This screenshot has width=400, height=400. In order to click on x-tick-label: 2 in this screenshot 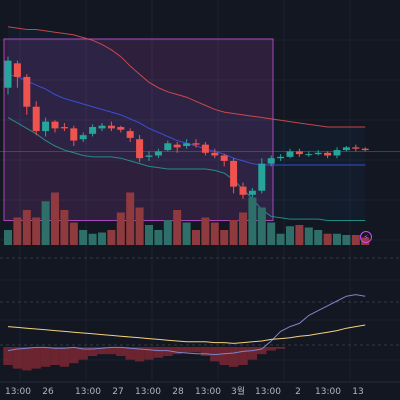, I will do `click(298, 392)`.